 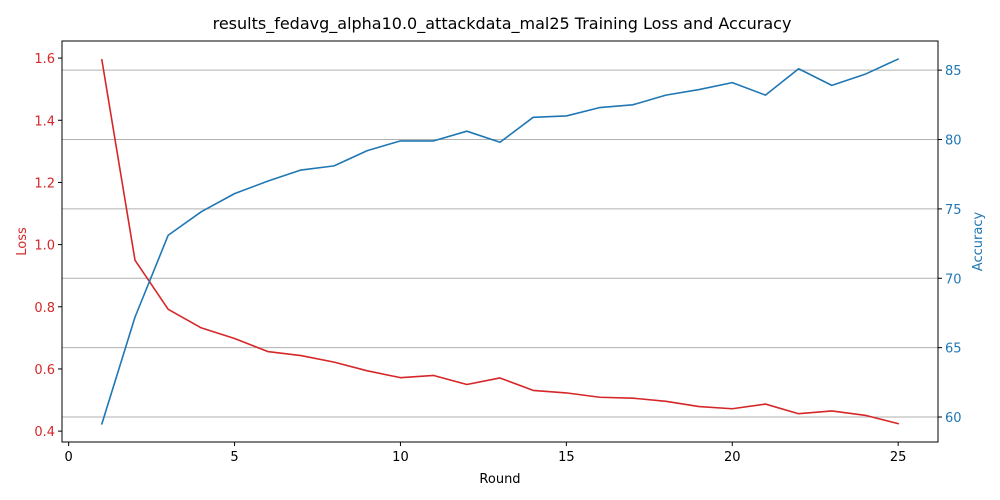 I want to click on x-tick-label: 0, so click(x=68, y=457).